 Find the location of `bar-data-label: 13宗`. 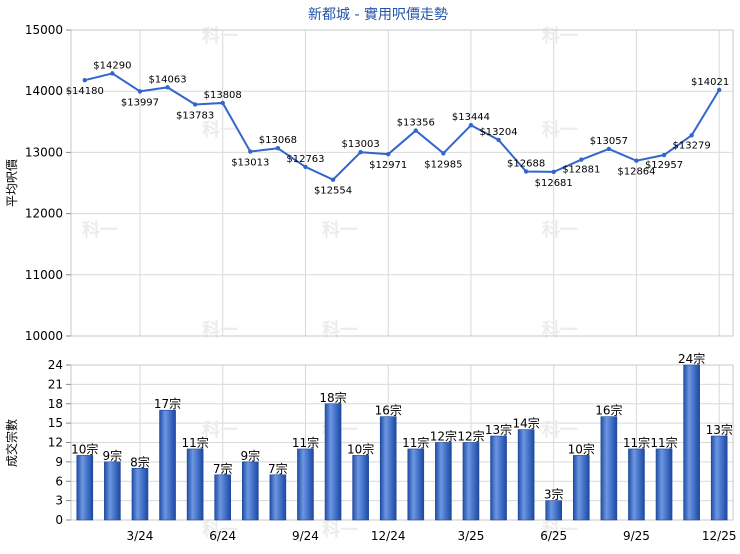

bar-data-label: 13宗 is located at coordinates (498, 429).